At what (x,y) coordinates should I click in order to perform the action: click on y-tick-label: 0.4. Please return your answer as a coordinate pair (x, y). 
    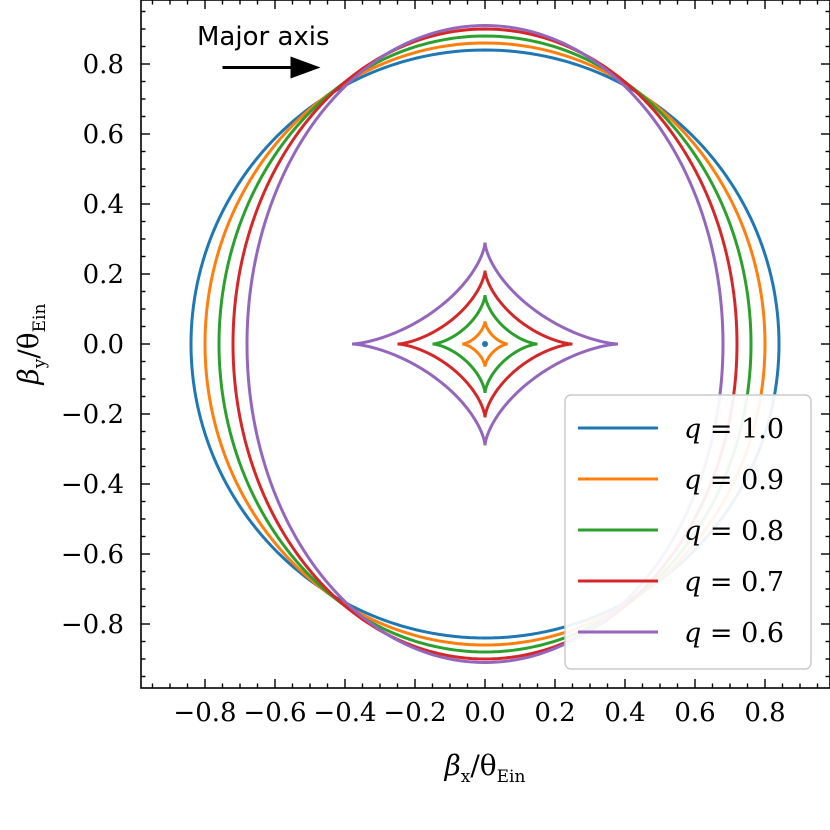
    Looking at the image, I should click on (103, 205).